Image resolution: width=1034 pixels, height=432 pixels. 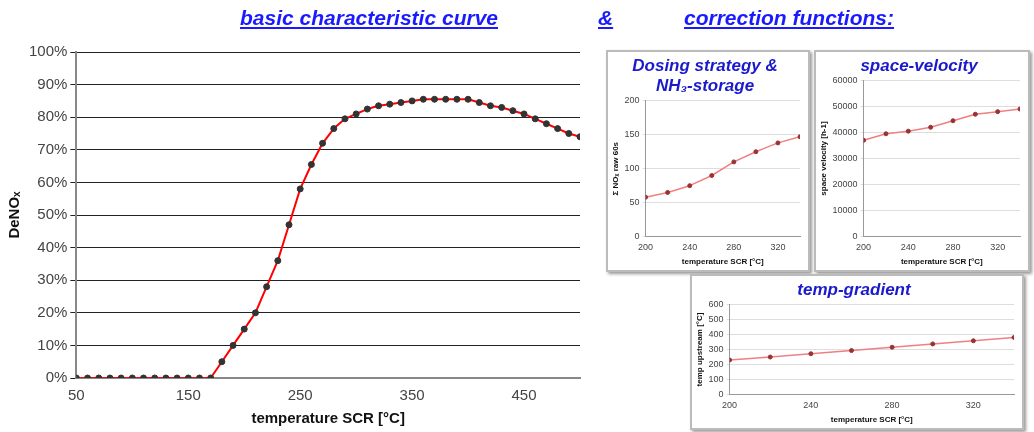 I want to click on y-tick-label: 60%, so click(x=52, y=181).